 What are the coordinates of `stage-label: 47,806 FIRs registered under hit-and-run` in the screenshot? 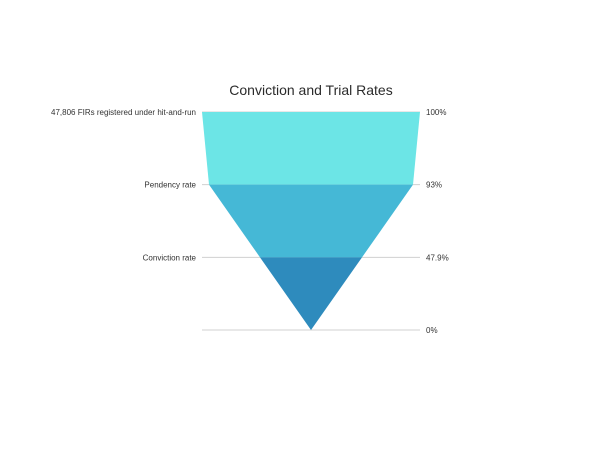 It's located at (123, 112).